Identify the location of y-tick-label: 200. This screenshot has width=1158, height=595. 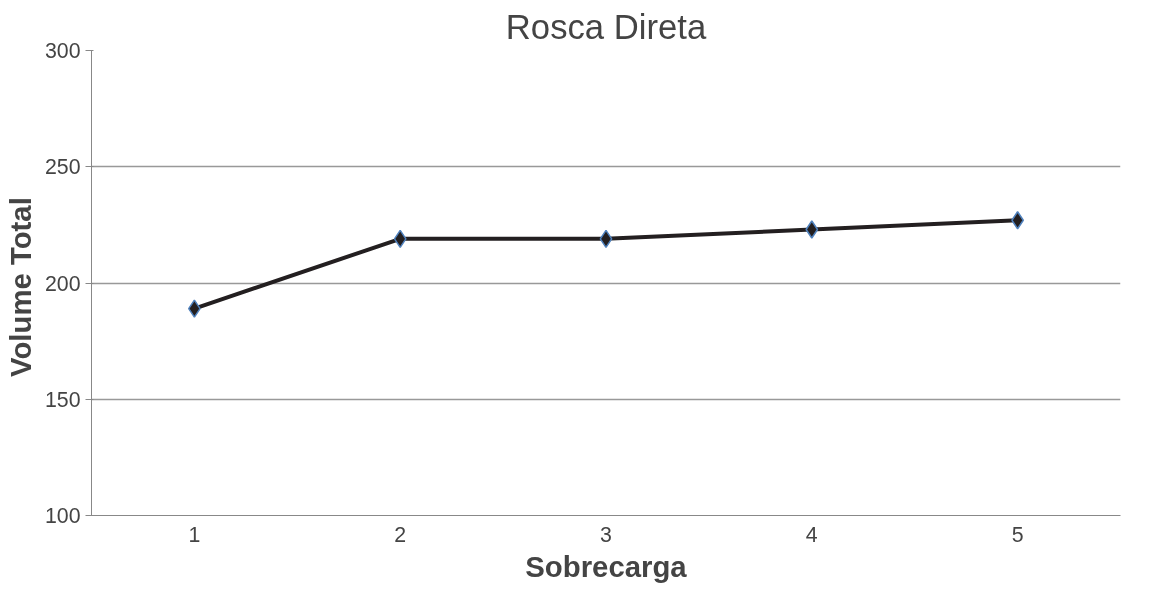
(62, 283).